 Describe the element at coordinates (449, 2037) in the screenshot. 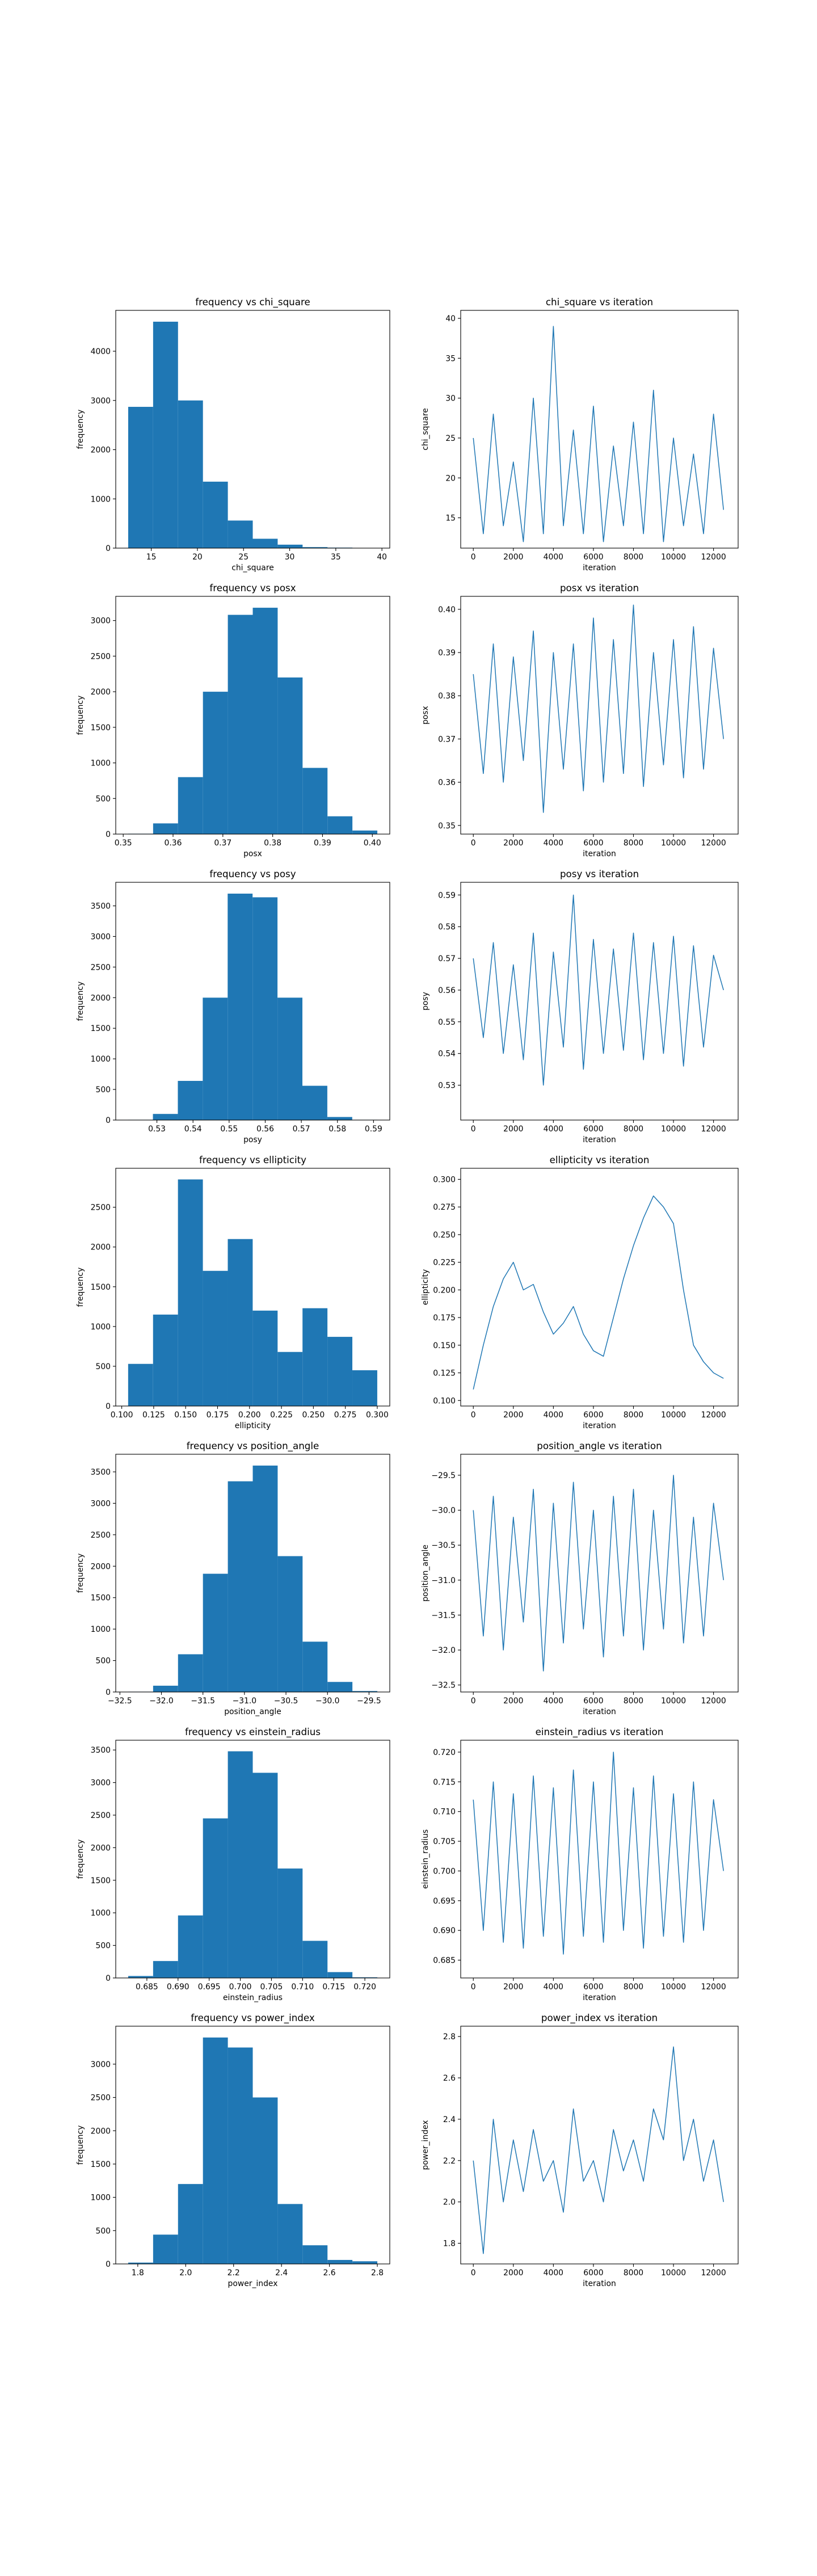

I see `y-tick-label: 2.8` at that location.